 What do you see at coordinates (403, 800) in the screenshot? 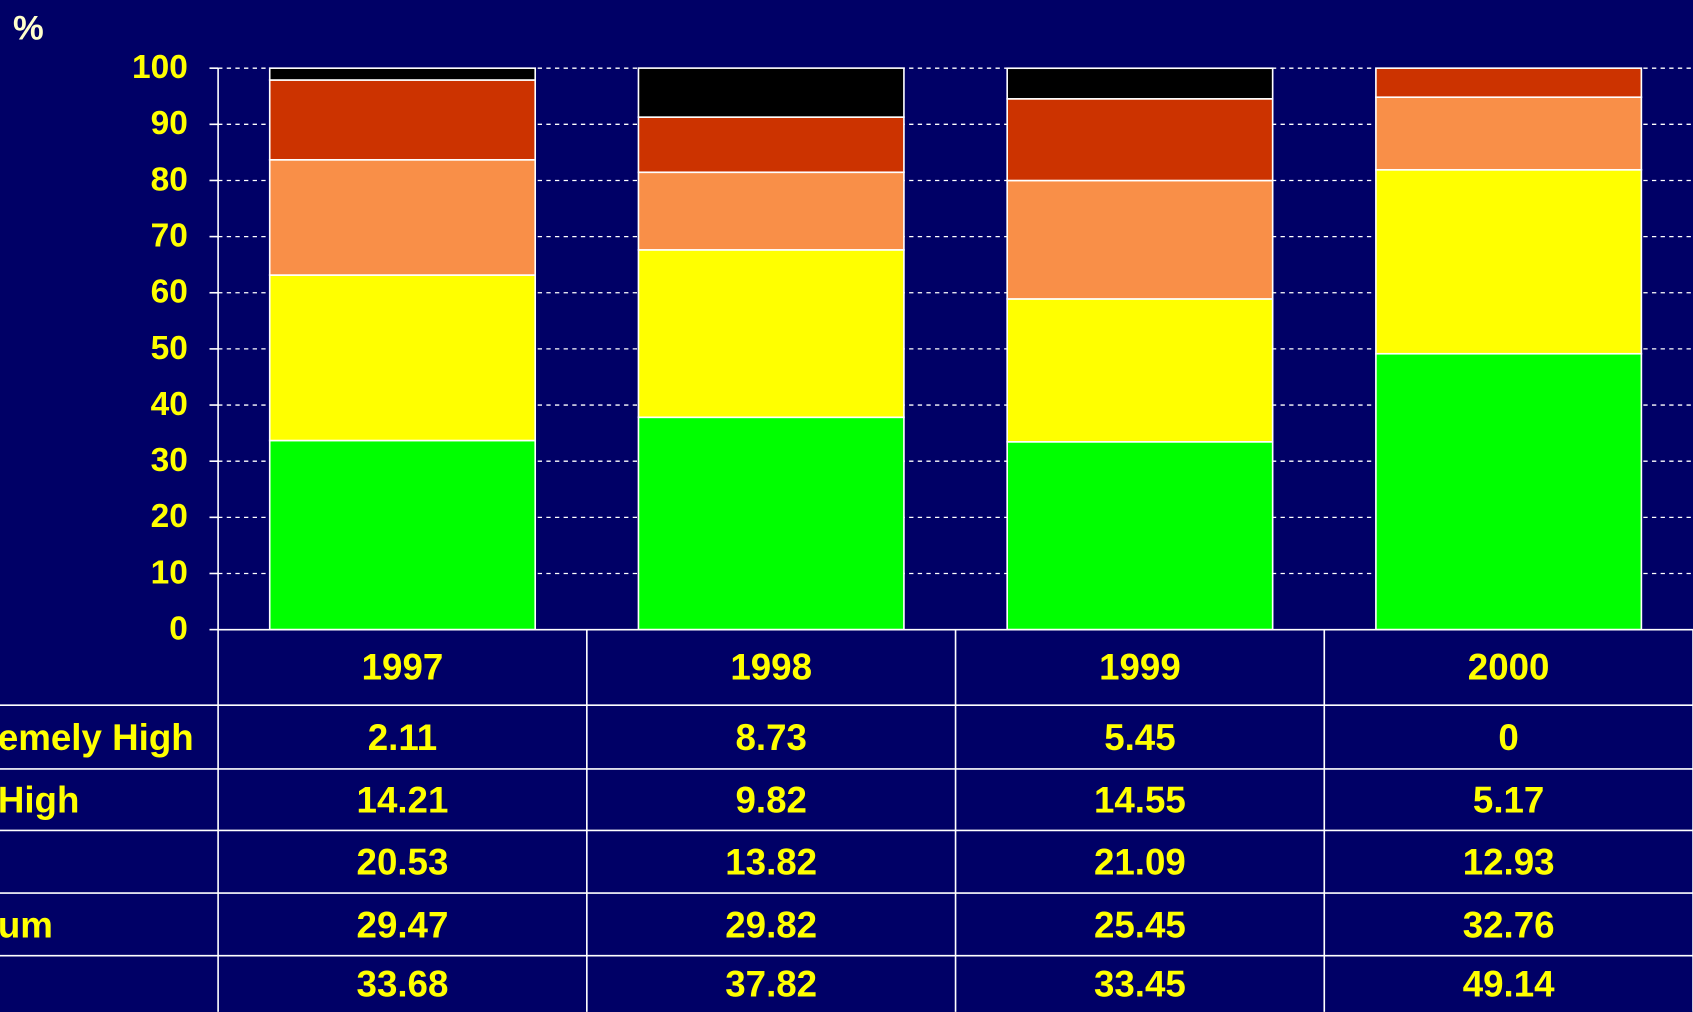
I see `table-value: 14.21` at bounding box center [403, 800].